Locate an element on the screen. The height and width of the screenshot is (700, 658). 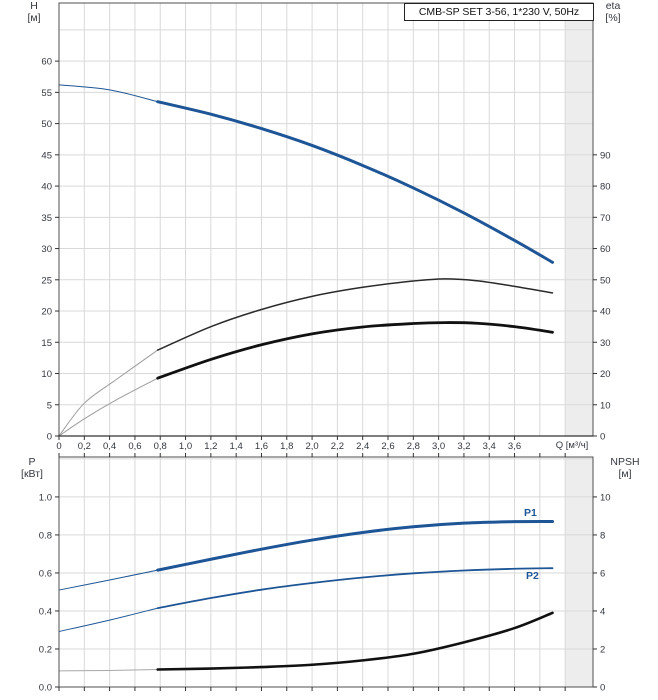
p2-curve-label: P2 is located at coordinates (532, 576).